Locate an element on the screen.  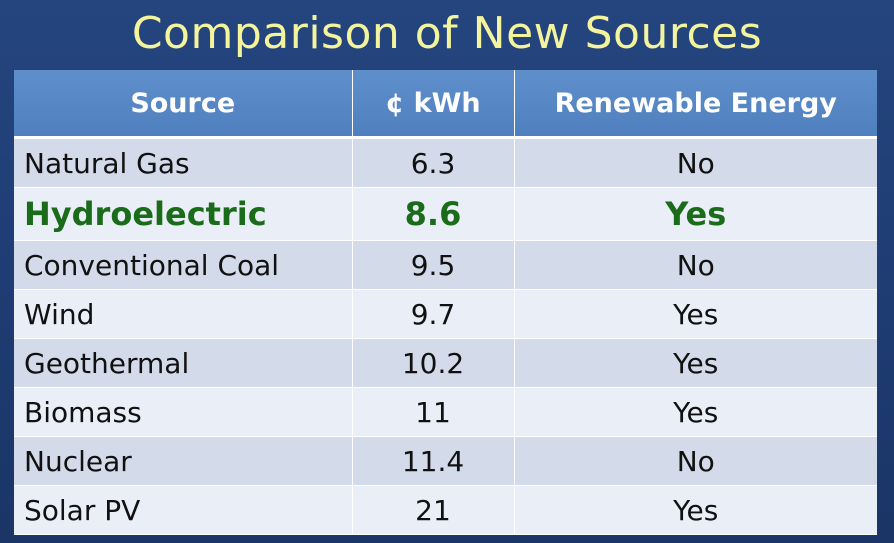
slide-title: Comparison of New Sources is located at coordinates (447, 33).